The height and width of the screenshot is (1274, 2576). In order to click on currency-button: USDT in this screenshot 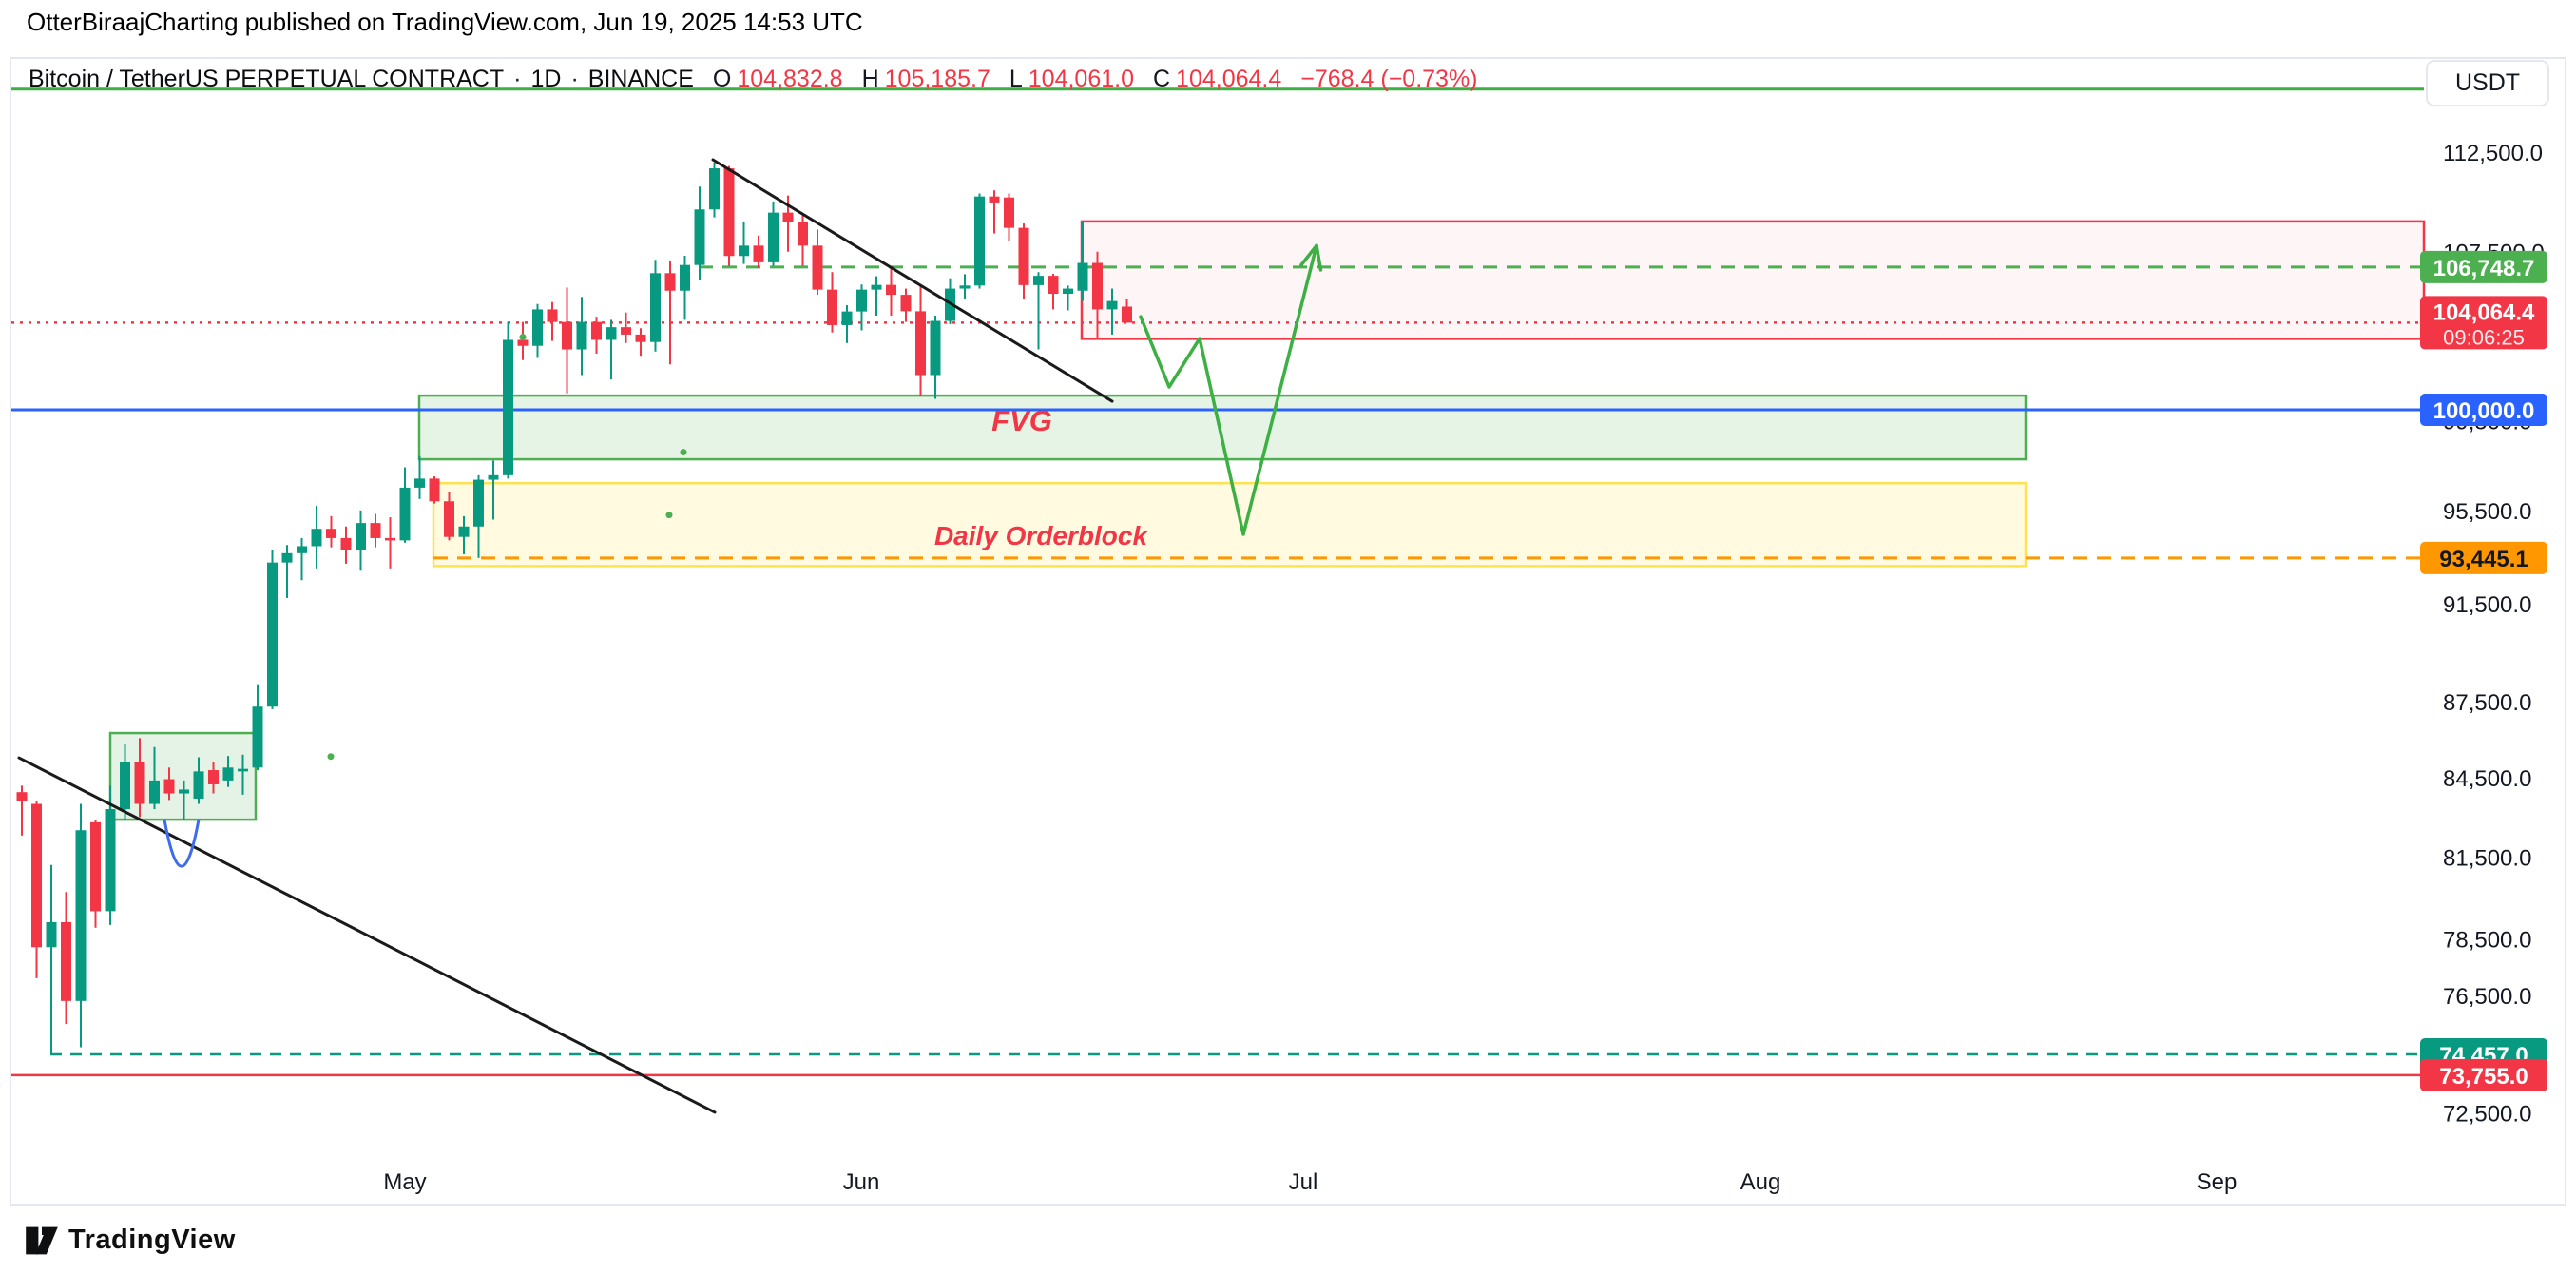, I will do `click(2488, 83)`.